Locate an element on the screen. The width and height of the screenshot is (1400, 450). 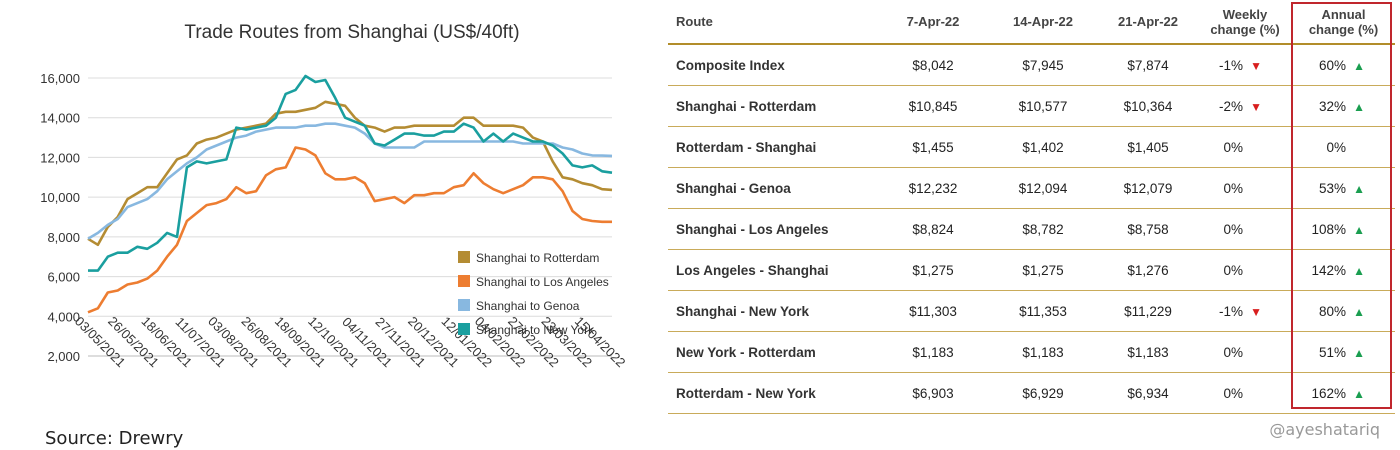
source-note: Source: Drewry is located at coordinates (114, 438).